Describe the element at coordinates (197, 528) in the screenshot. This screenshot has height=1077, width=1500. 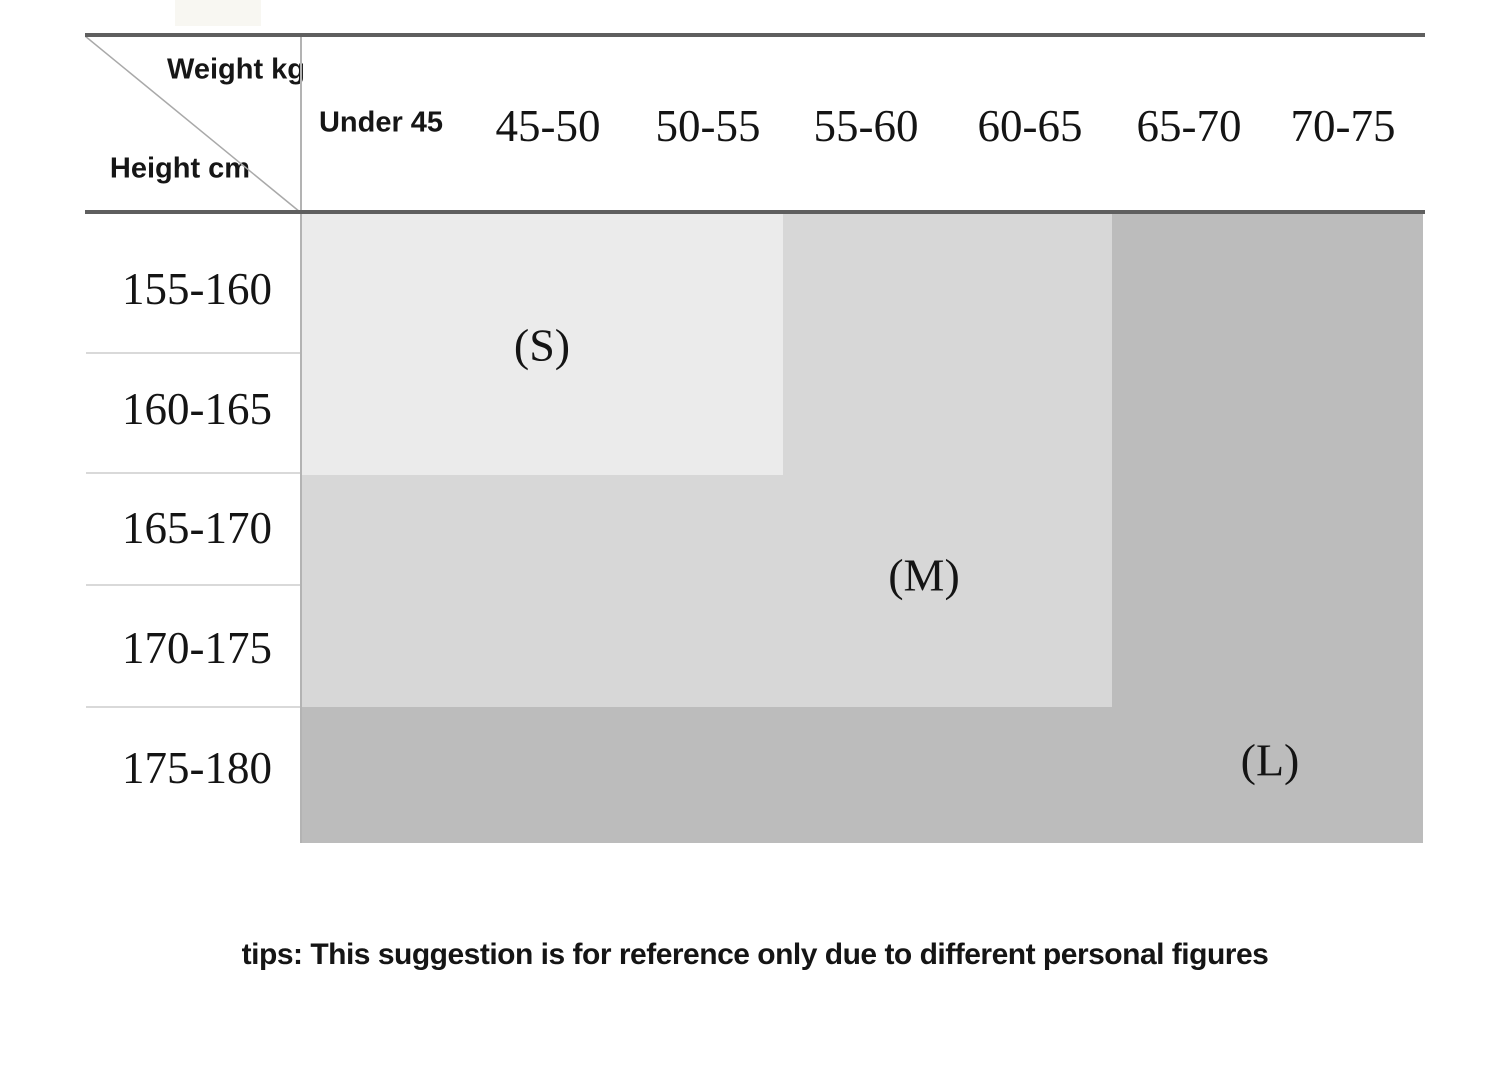
I see `row-header-165-170: 165-170` at that location.